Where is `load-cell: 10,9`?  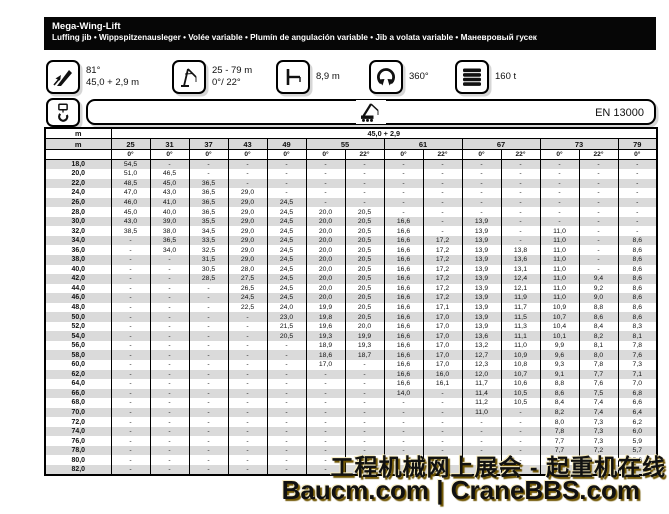
load-cell: 10,9 is located at coordinates (520, 355).